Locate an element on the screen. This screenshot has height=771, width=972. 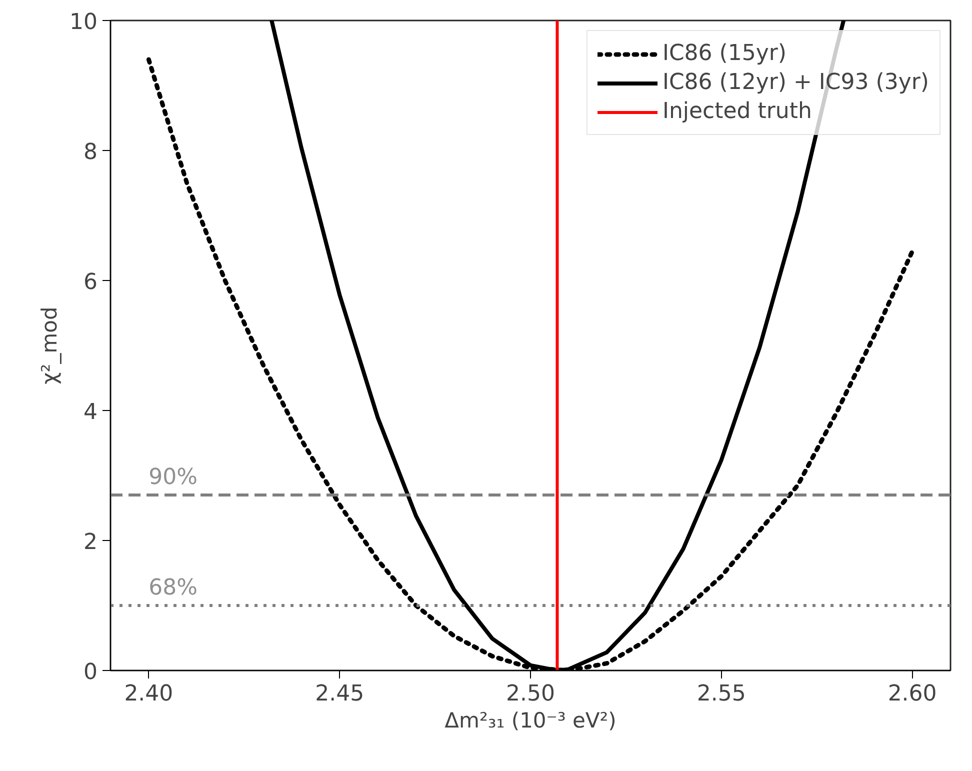
y-tick-label: 10 is located at coordinates (84, 22).